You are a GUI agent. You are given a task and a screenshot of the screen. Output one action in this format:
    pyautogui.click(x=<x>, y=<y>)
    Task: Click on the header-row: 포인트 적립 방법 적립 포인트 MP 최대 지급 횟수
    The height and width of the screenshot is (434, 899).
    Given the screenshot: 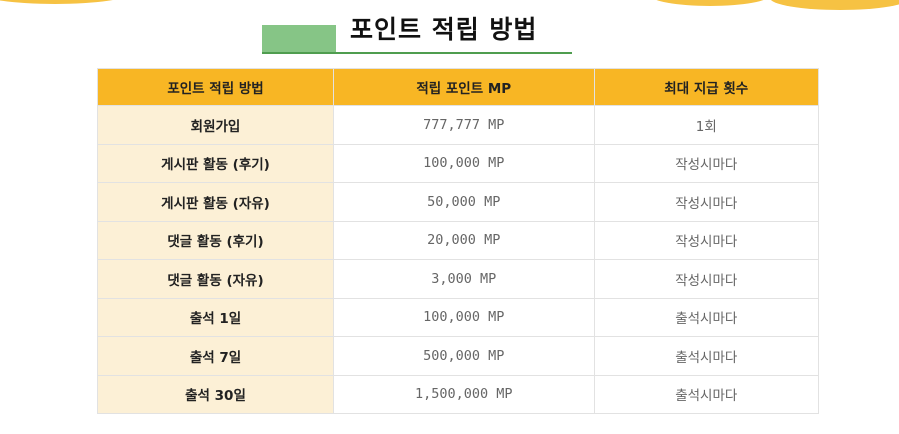 What is the action you would take?
    pyautogui.click(x=458, y=87)
    